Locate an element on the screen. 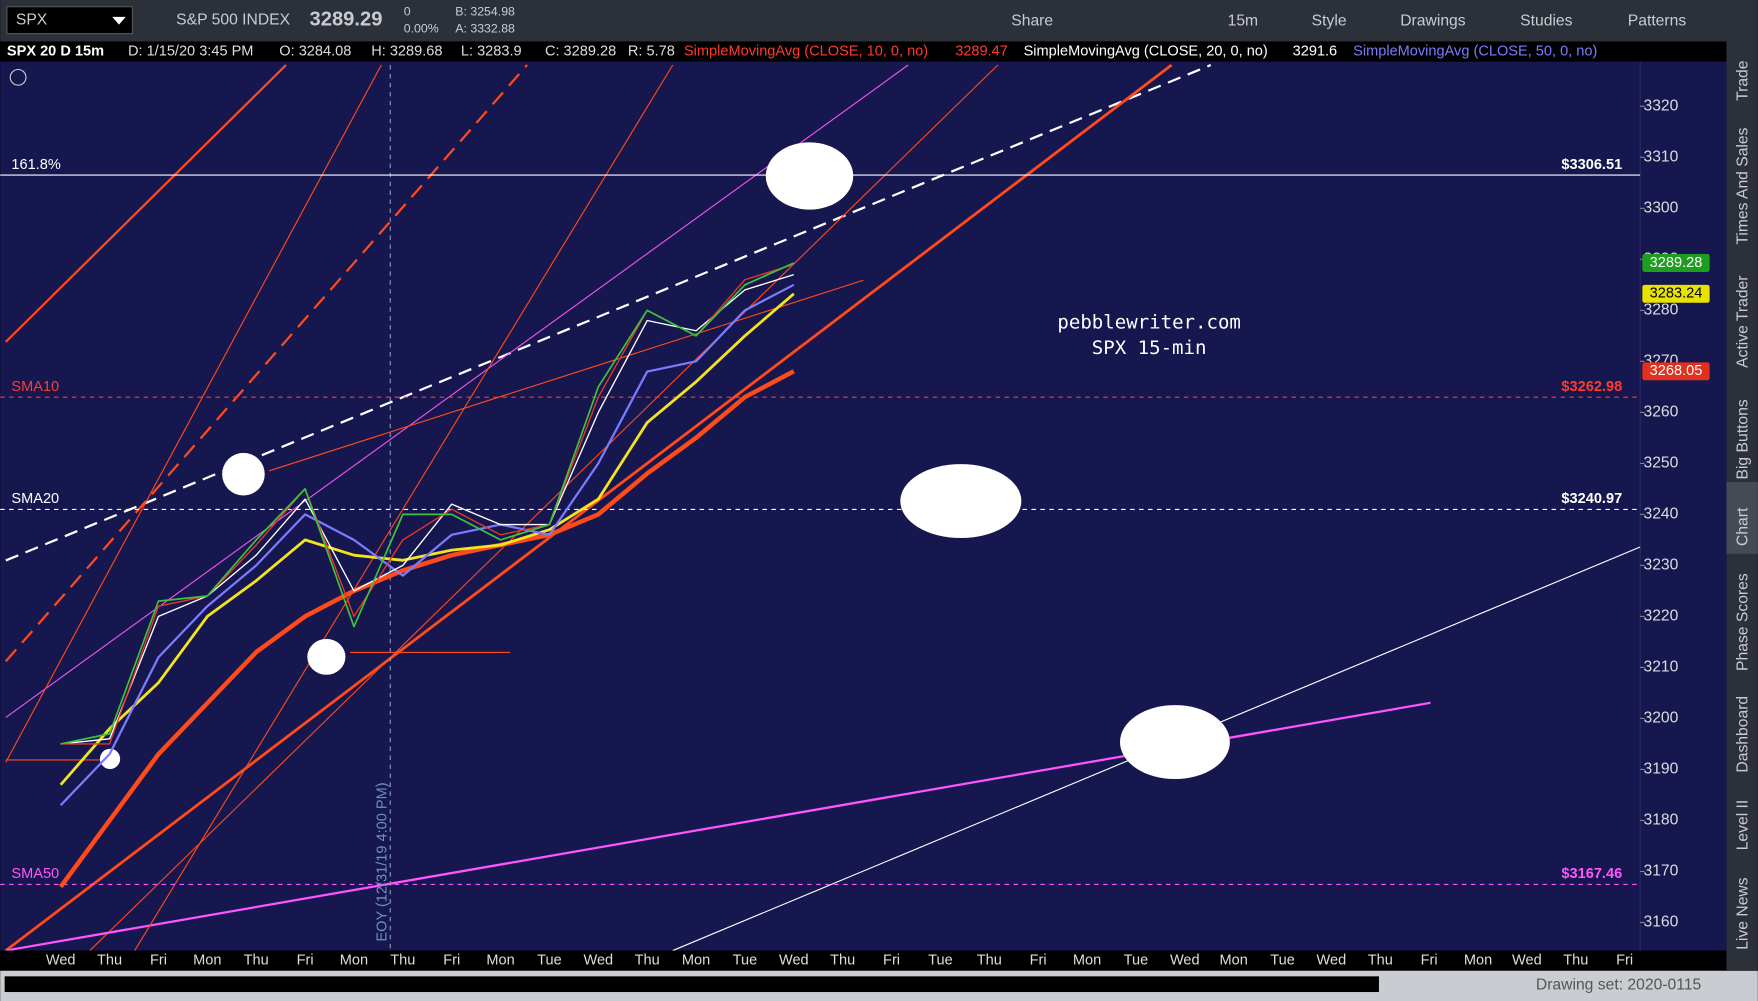 The image size is (1758, 1001). last-price: 3289.29 is located at coordinates (346, 20).